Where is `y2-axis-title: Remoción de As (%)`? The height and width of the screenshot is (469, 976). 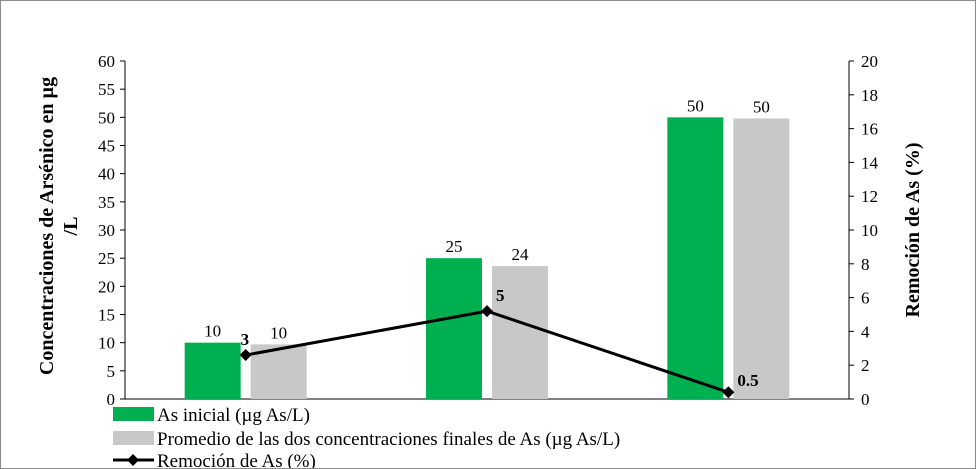
y2-axis-title: Remoción de As (%) is located at coordinates (913, 230).